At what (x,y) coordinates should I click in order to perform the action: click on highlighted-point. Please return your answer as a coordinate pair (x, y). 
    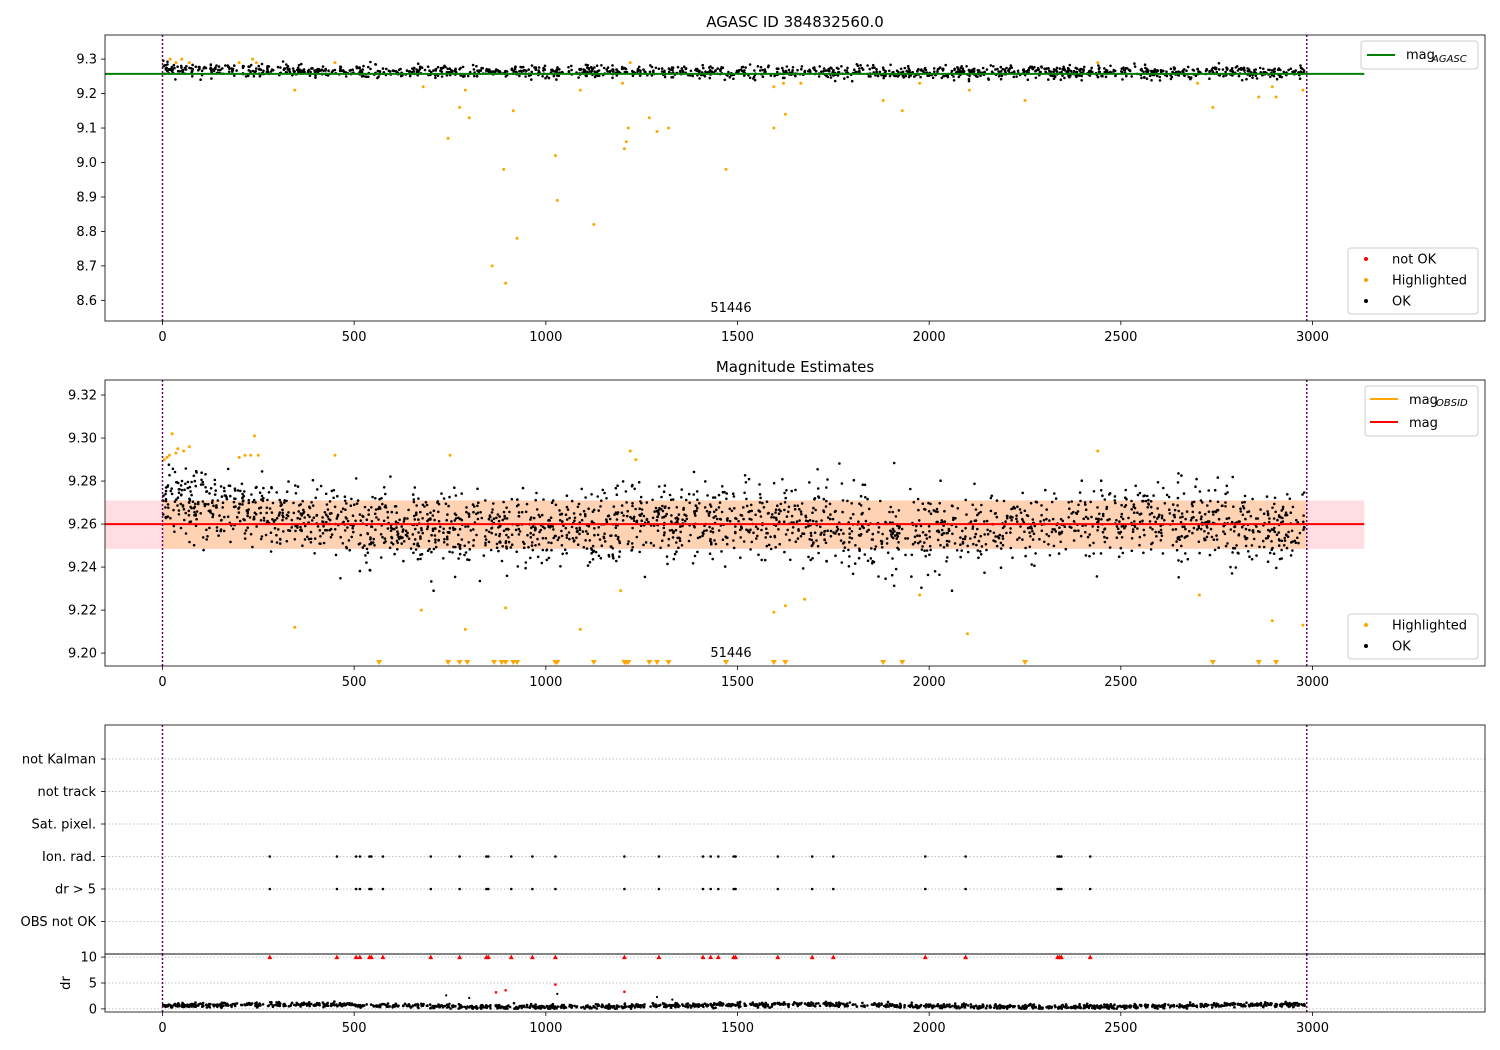
    Looking at the image, I should click on (774, 128).